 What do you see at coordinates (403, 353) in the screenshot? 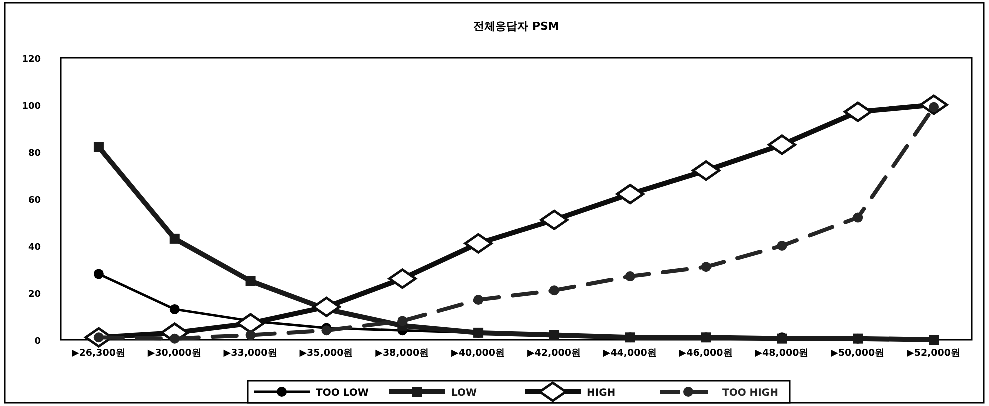
I see `x-tick-label: ▶38,000원` at bounding box center [403, 353].